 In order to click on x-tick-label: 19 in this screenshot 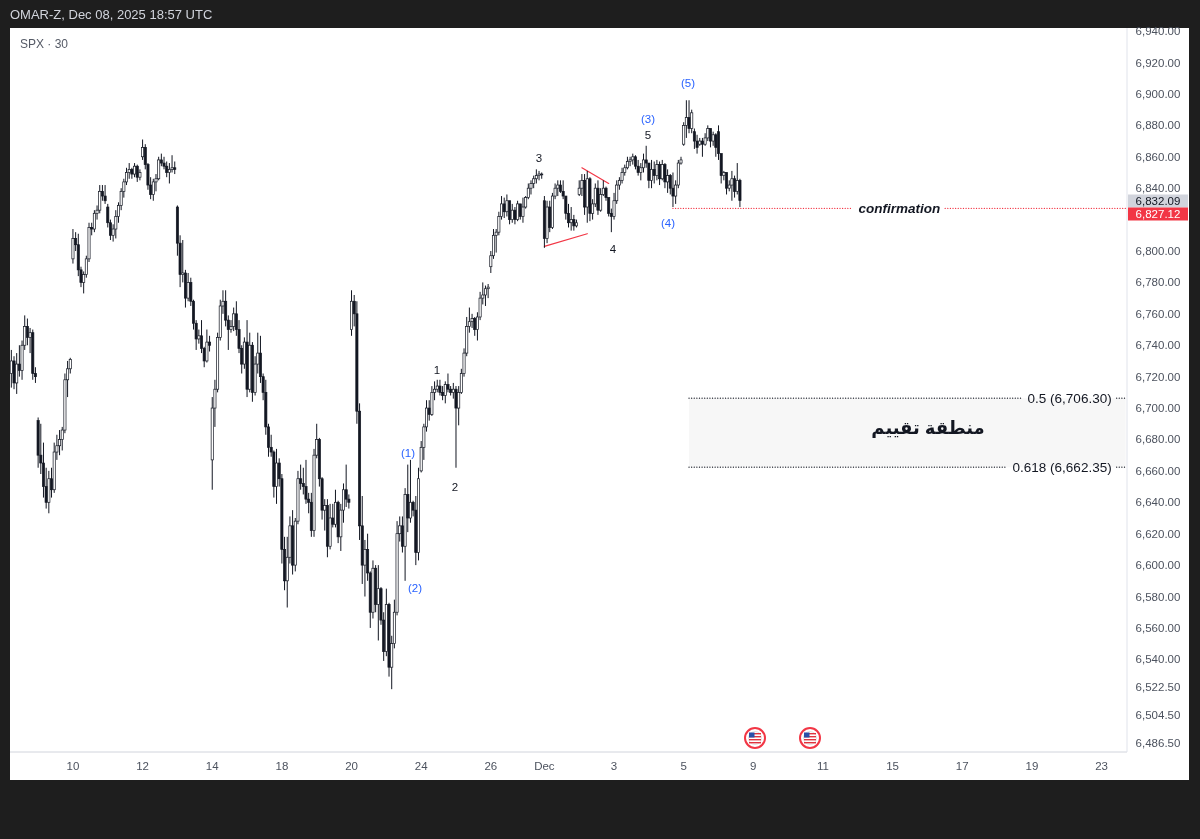, I will do `click(1032, 766)`.